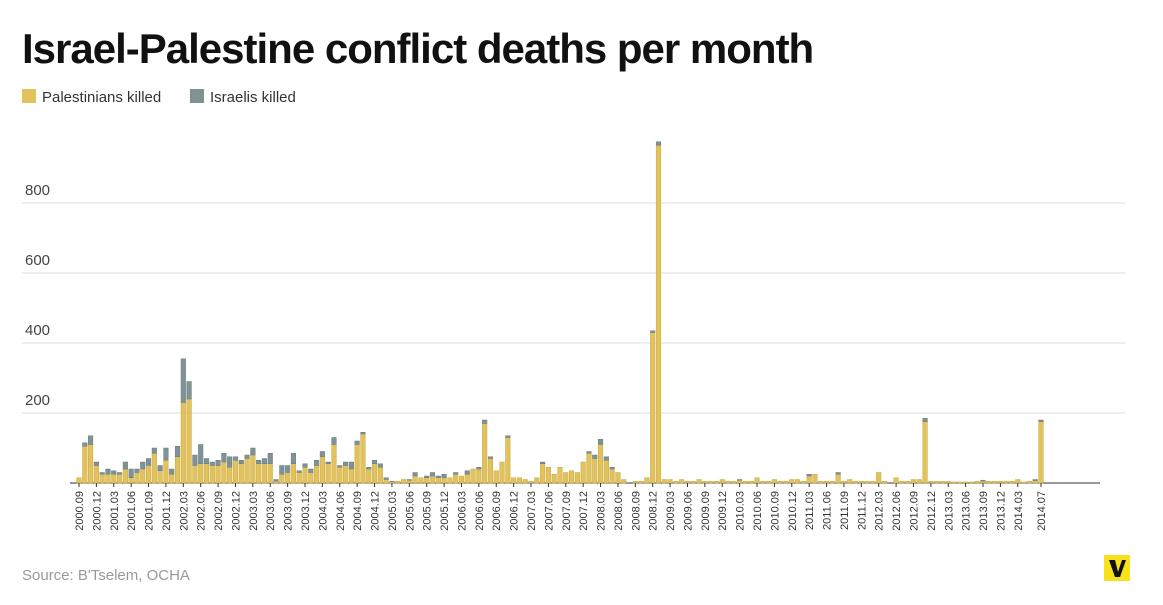  Describe the element at coordinates (497, 511) in the screenshot. I see `x-tick-label: 2006.09` at that location.